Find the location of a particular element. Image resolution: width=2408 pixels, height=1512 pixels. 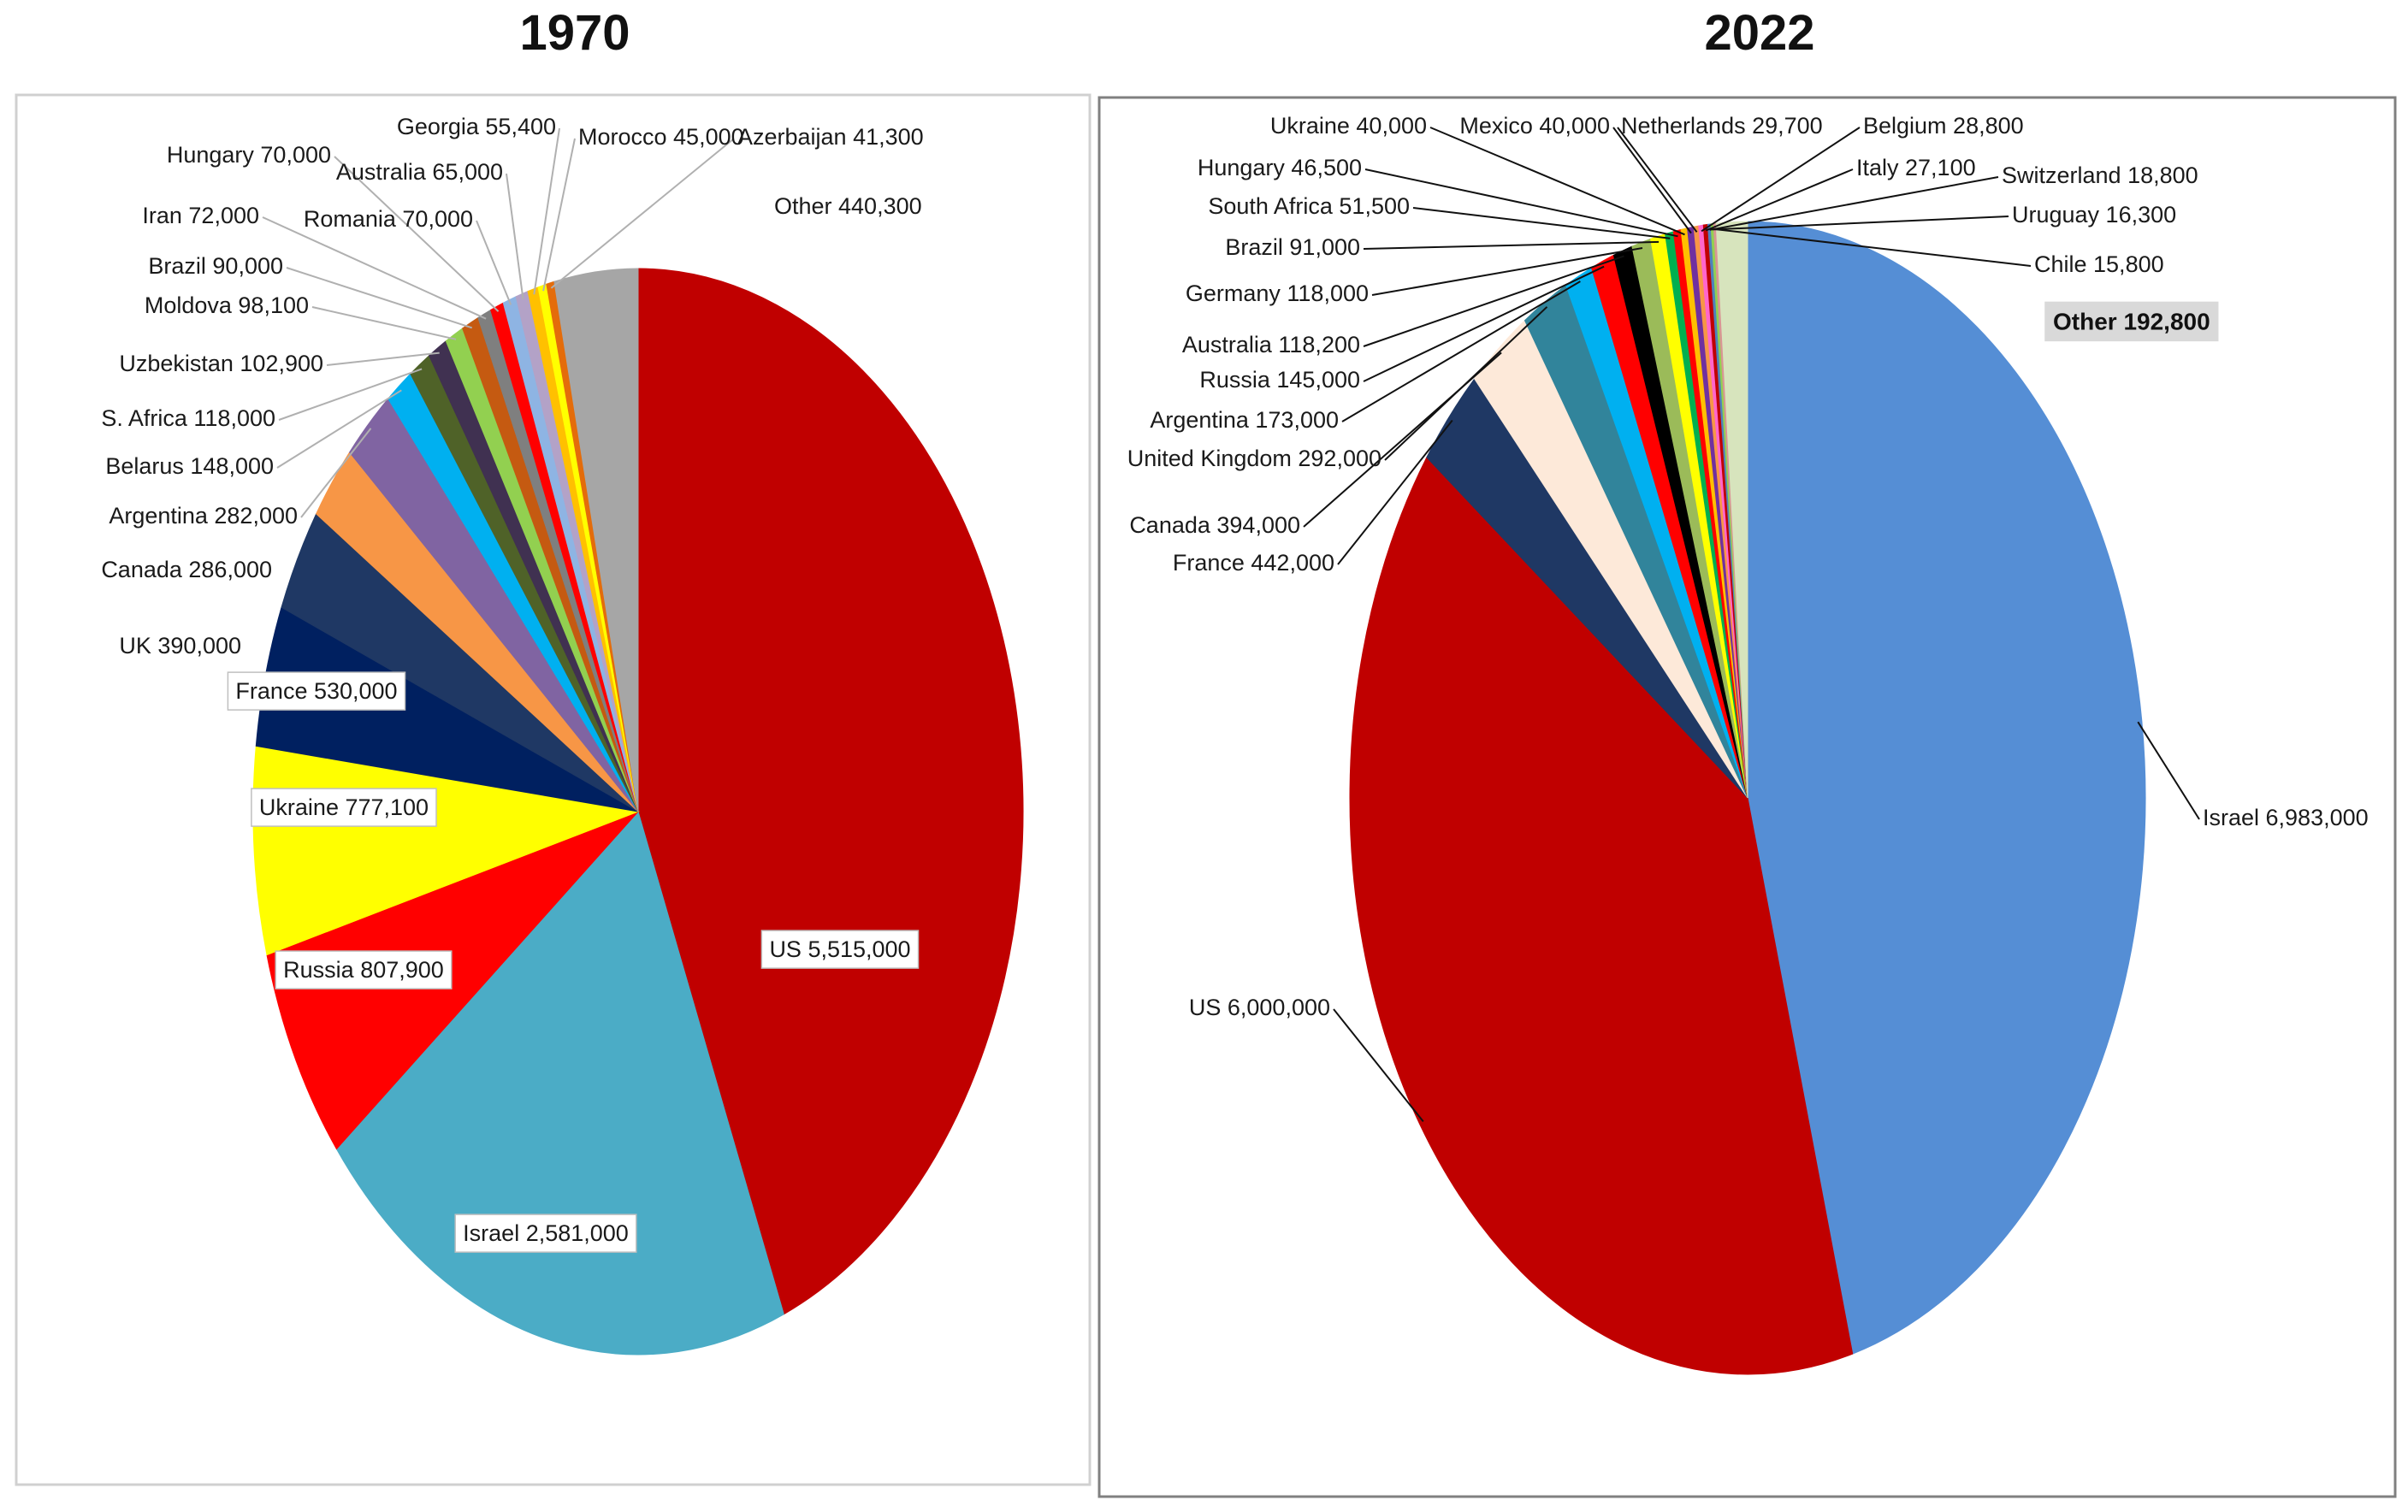

label-1970-russia: Russia 807,900 is located at coordinates (363, 970).